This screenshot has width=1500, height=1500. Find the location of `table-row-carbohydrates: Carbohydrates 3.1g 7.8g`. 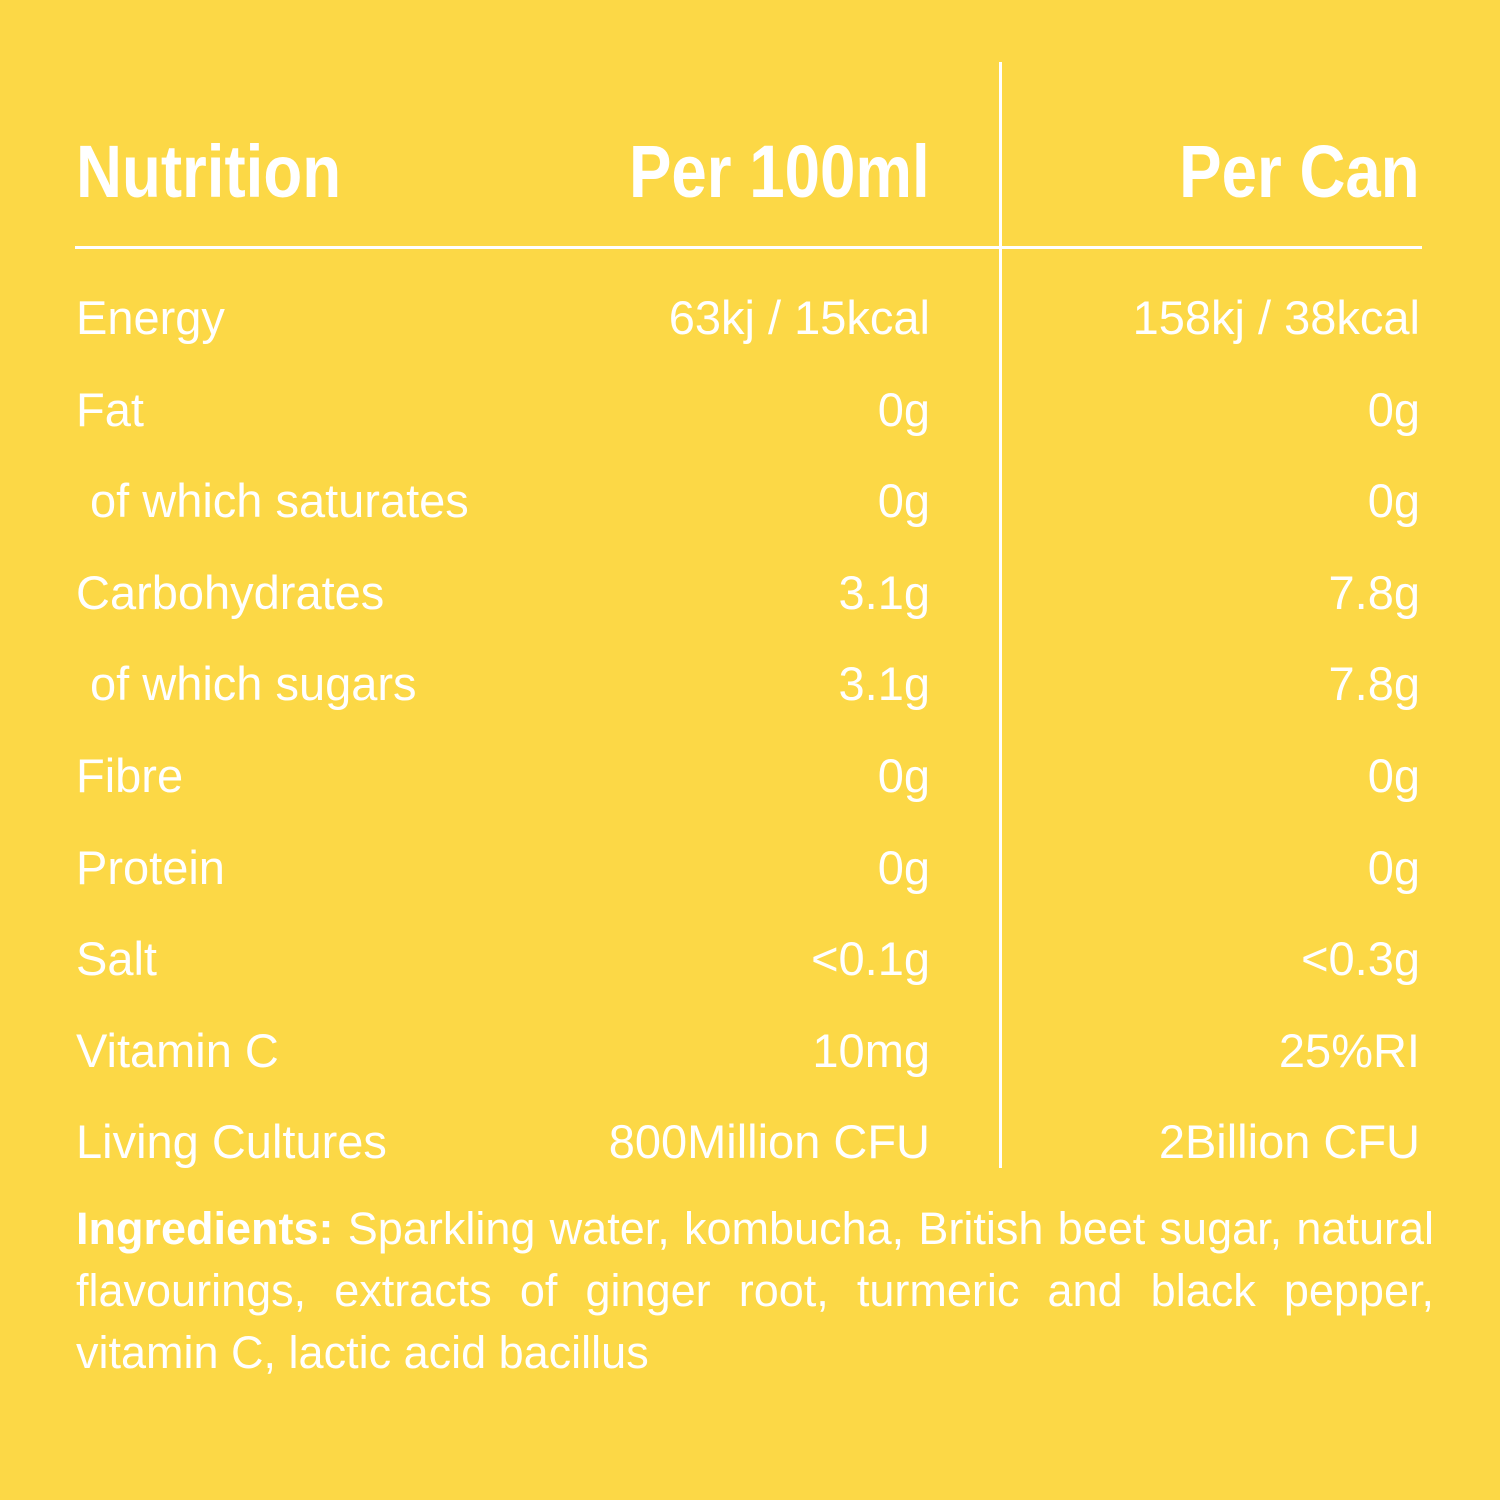

table-row-carbohydrates: Carbohydrates 3.1g 7.8g is located at coordinates (750, 593).